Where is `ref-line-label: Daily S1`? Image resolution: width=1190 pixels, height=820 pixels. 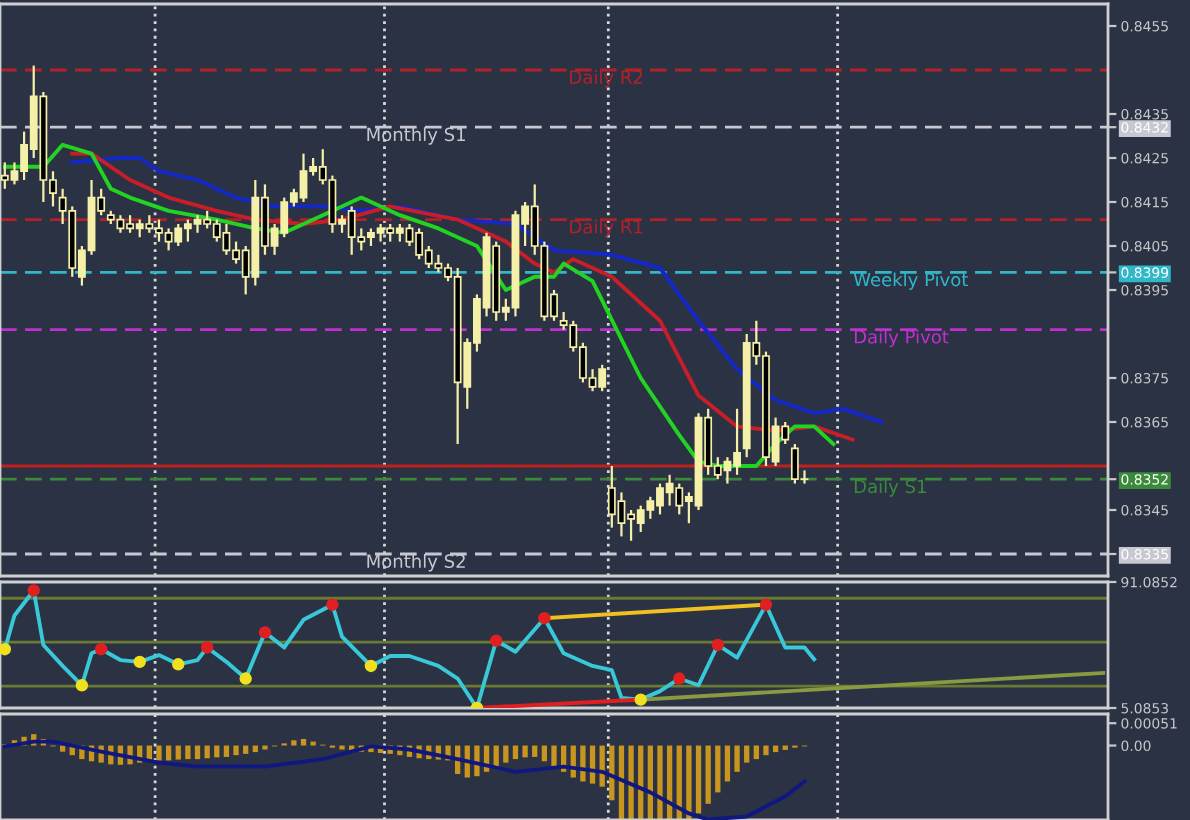 ref-line-label: Daily S1 is located at coordinates (890, 488).